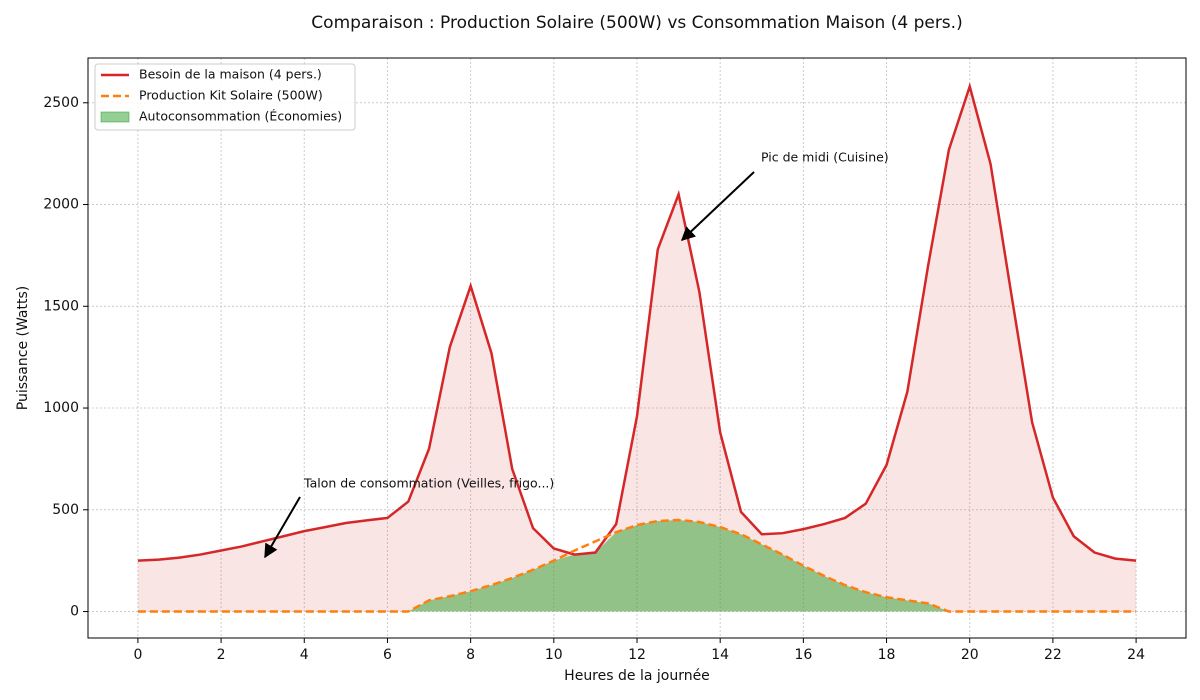 Image resolution: width=1200 pixels, height=700 pixels. I want to click on y-tick-label: 1500, so click(61, 306).